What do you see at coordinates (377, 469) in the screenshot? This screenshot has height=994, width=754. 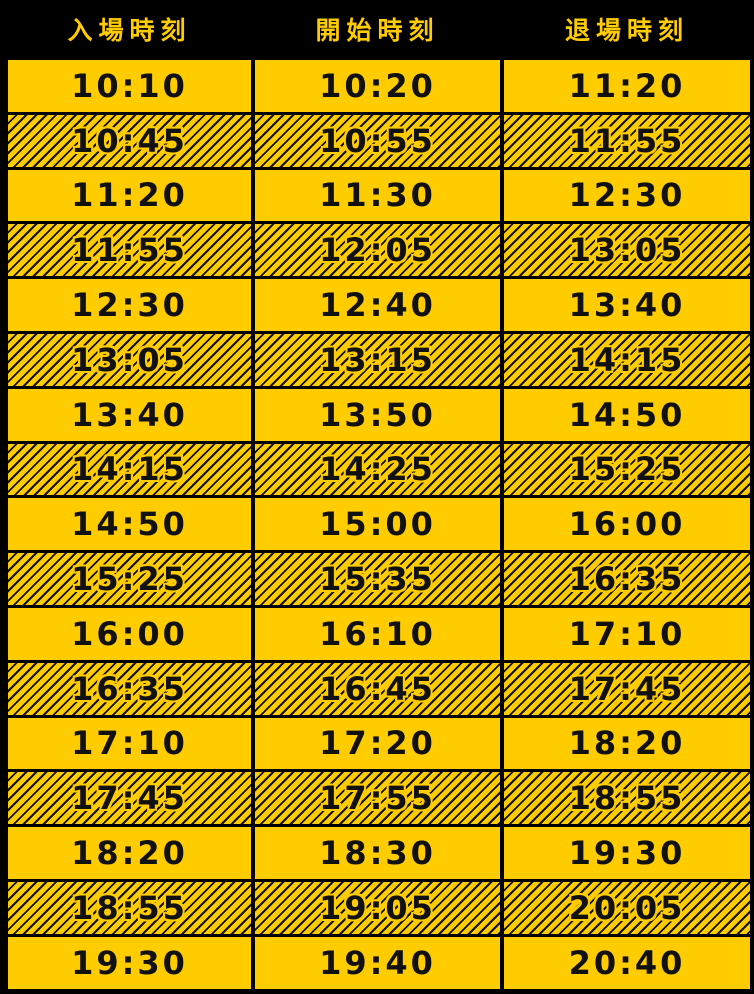 I see `cell-start-time: 14:25` at bounding box center [377, 469].